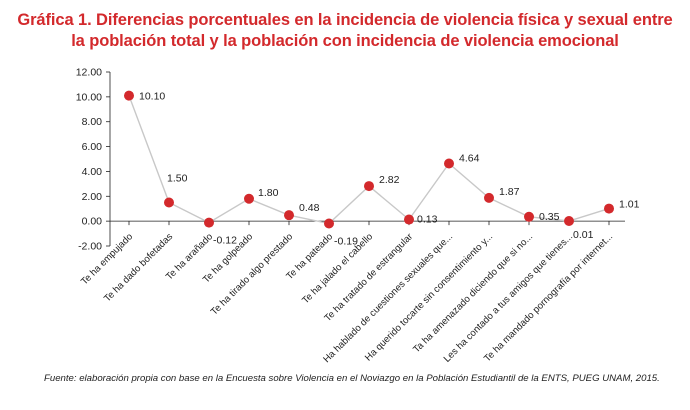  What do you see at coordinates (92, 197) in the screenshot?
I see `y-tick-label: 2.00` at bounding box center [92, 197].